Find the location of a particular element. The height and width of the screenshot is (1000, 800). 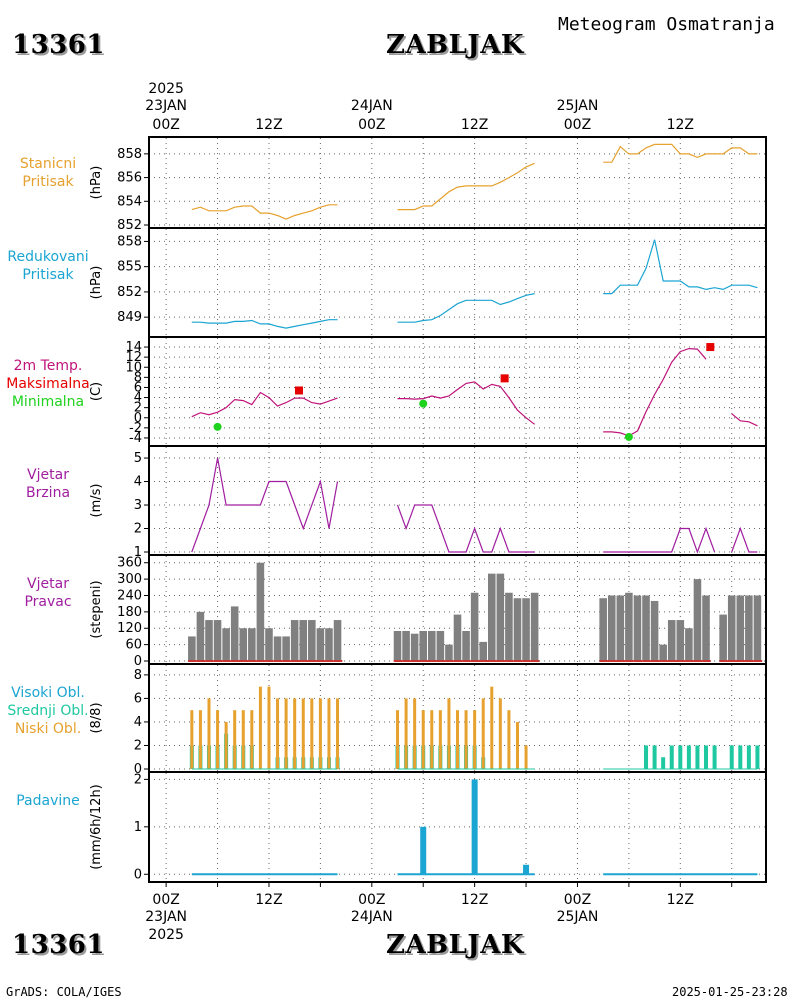

label-station-pressure: Stanicni Pritisak is located at coordinates (48, 173).